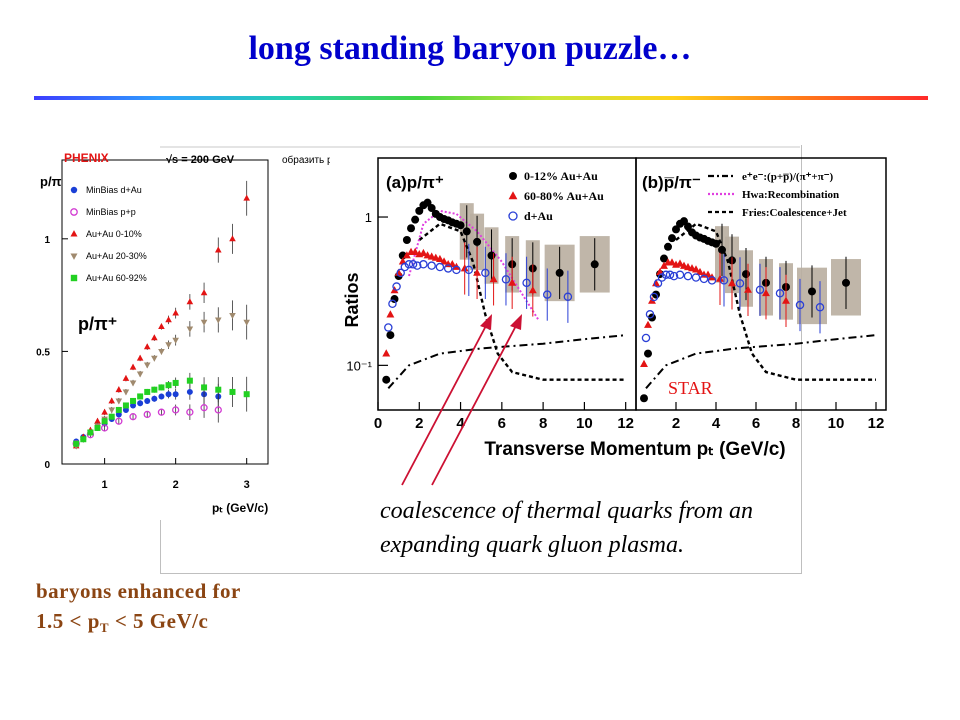  I want to click on star-y-label: Ratios, so click(352, 299).